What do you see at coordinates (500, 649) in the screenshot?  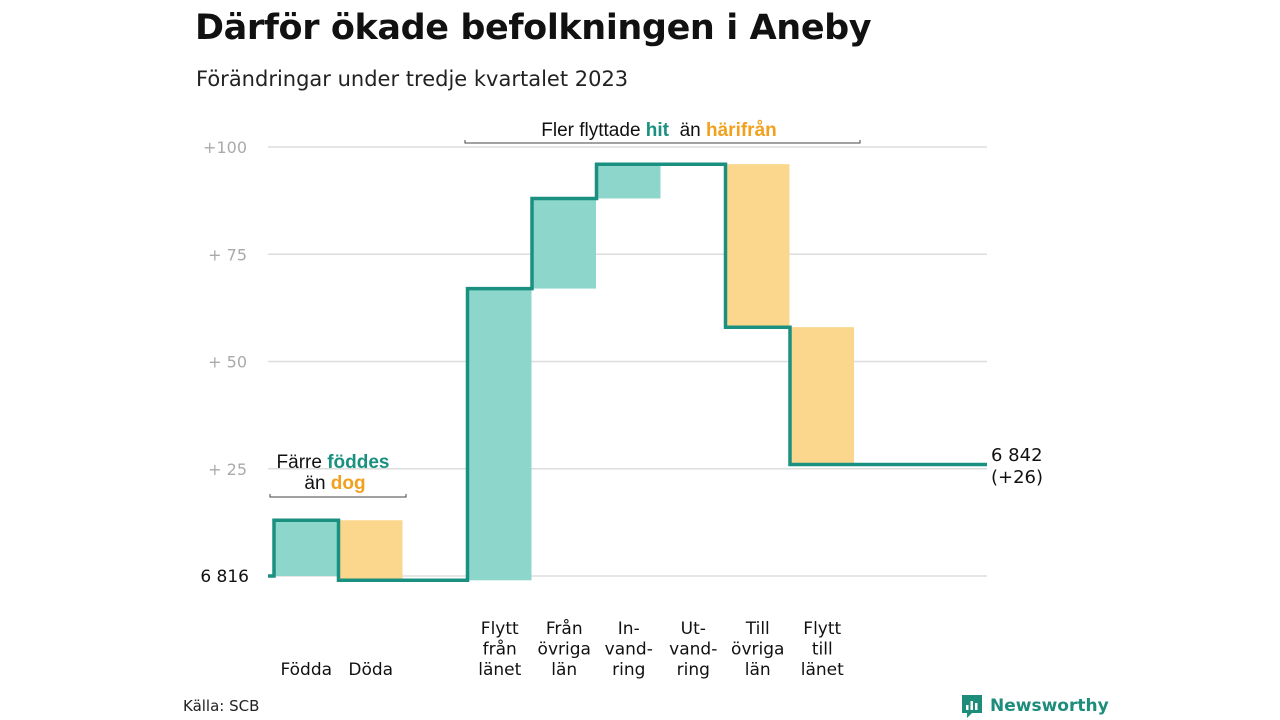 I see `x-category-label: från` at bounding box center [500, 649].